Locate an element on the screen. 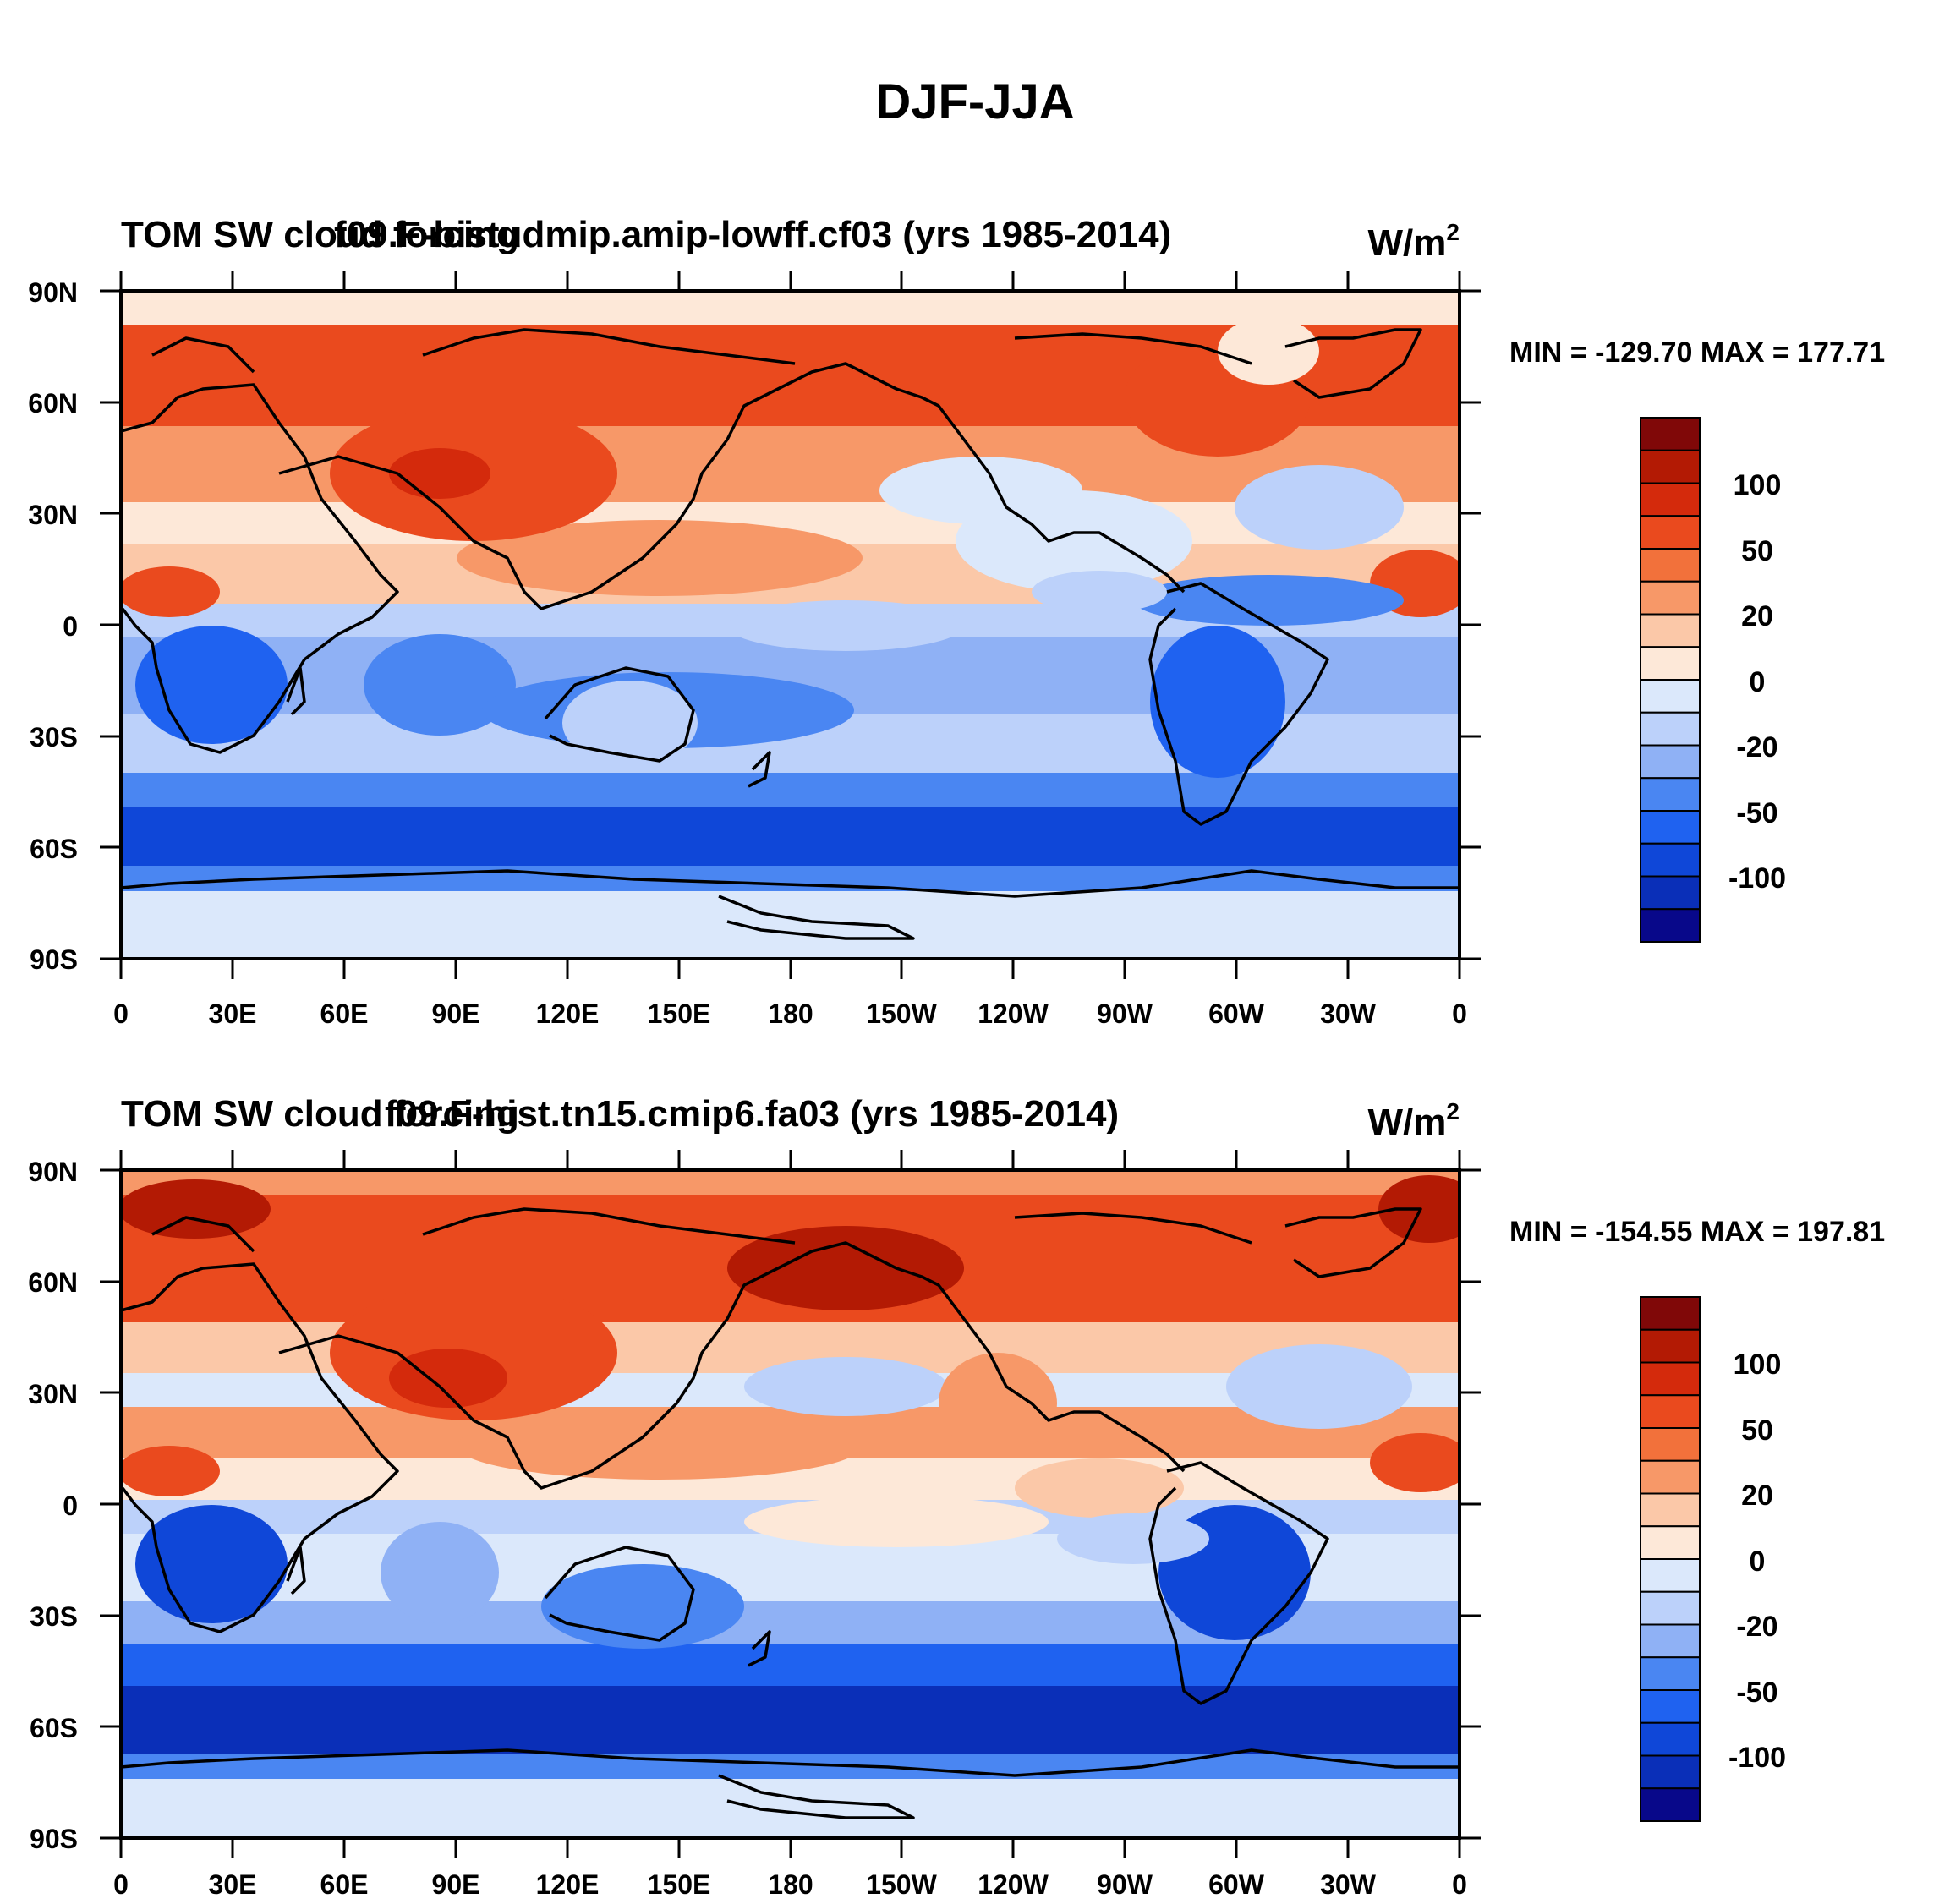 This screenshot has height=1904, width=1950. panel-1-lat-labels: 90N 60N 30N 0 30S 60S 90S is located at coordinates (53, 626).